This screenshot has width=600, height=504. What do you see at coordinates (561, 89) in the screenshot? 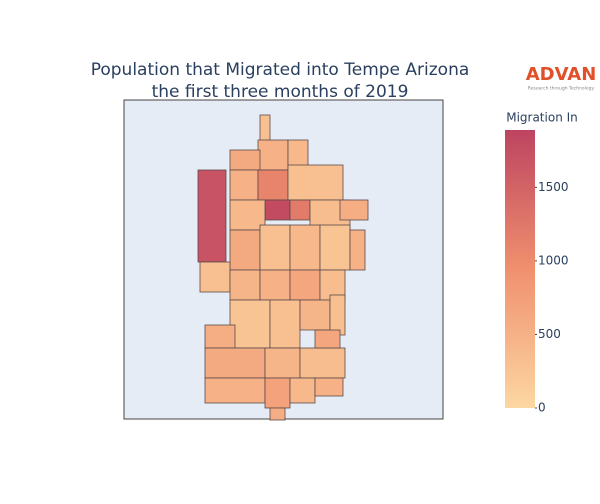
I see `logo-tagline: Research through Technology` at bounding box center [561, 89].